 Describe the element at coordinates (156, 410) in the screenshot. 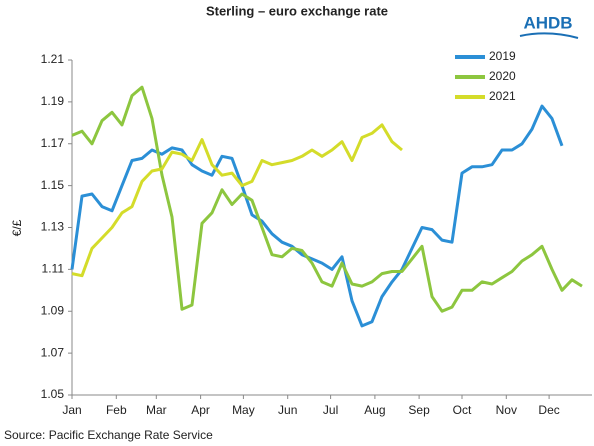

I see `x-tick-label: Mar` at that location.